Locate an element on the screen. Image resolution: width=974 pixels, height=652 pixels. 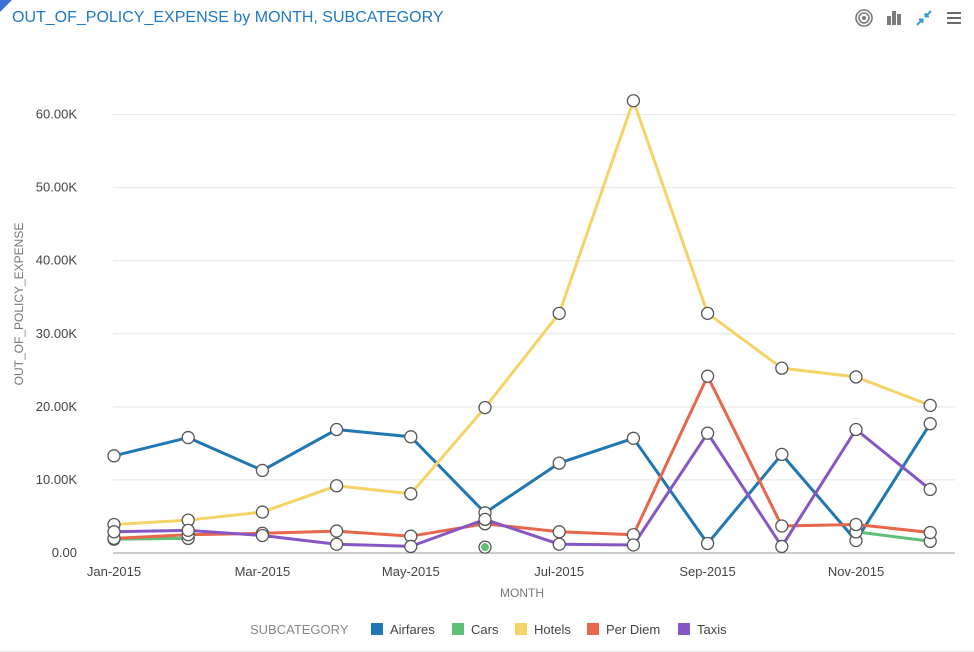
legend-swatch-cars is located at coordinates (458, 629).